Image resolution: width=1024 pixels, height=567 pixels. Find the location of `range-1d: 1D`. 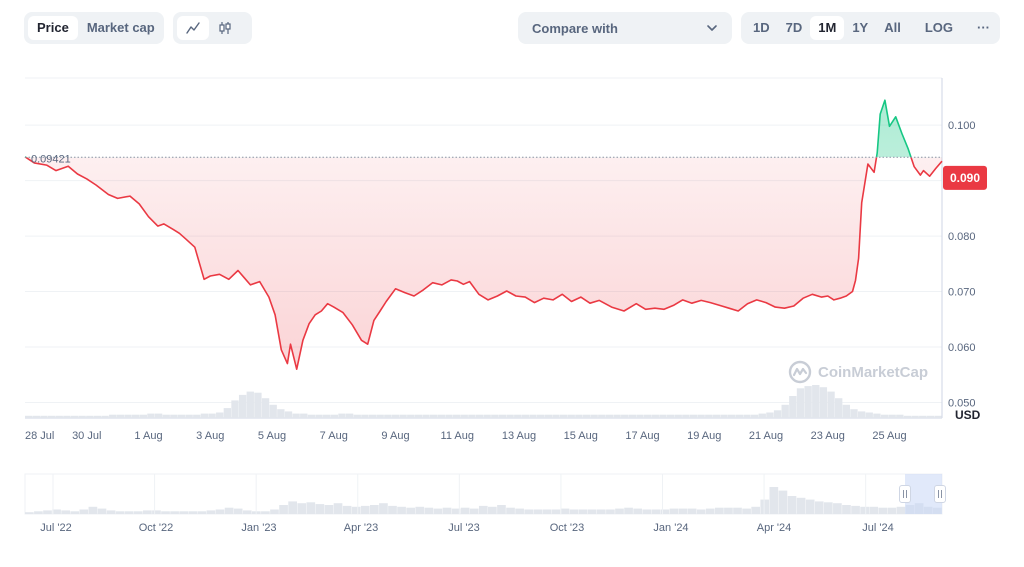

range-1d: 1D is located at coordinates (761, 27).